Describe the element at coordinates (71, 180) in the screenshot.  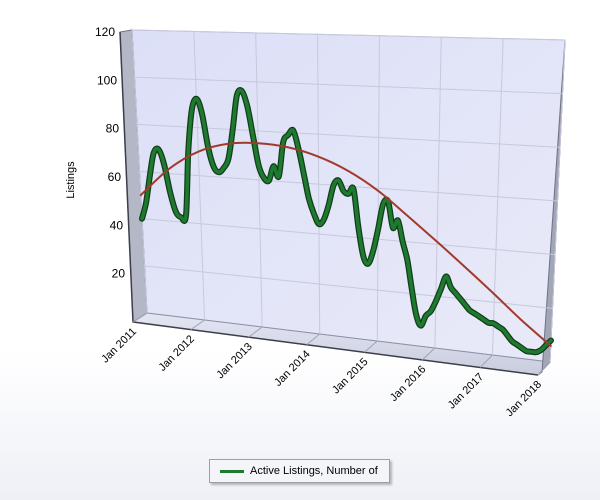
I see `y-axis-label: Listings` at that location.